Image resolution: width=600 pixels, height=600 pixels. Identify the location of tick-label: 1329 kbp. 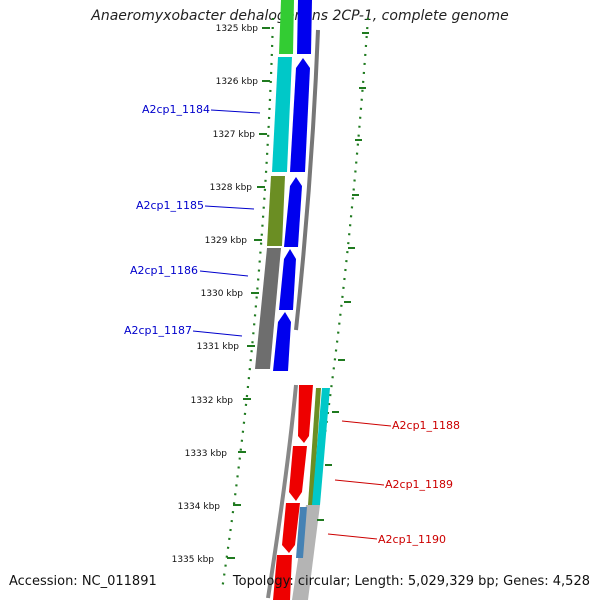
(226, 241).